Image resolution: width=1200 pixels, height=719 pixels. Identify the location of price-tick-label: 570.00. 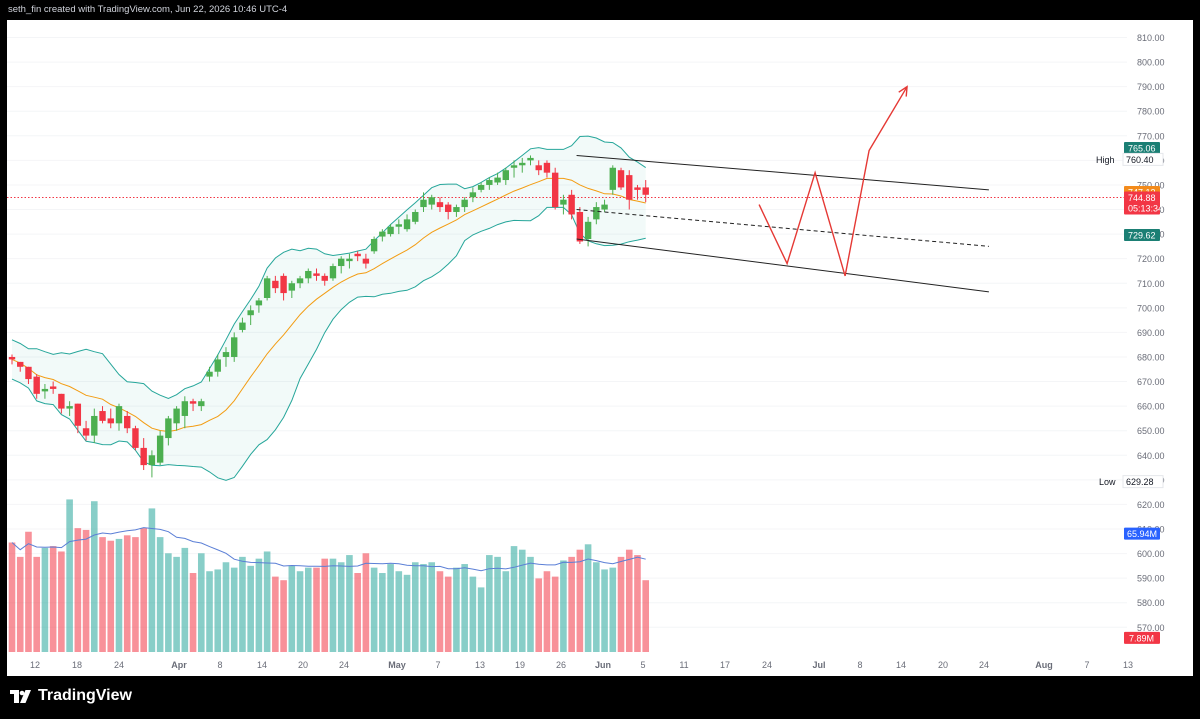
(1151, 628).